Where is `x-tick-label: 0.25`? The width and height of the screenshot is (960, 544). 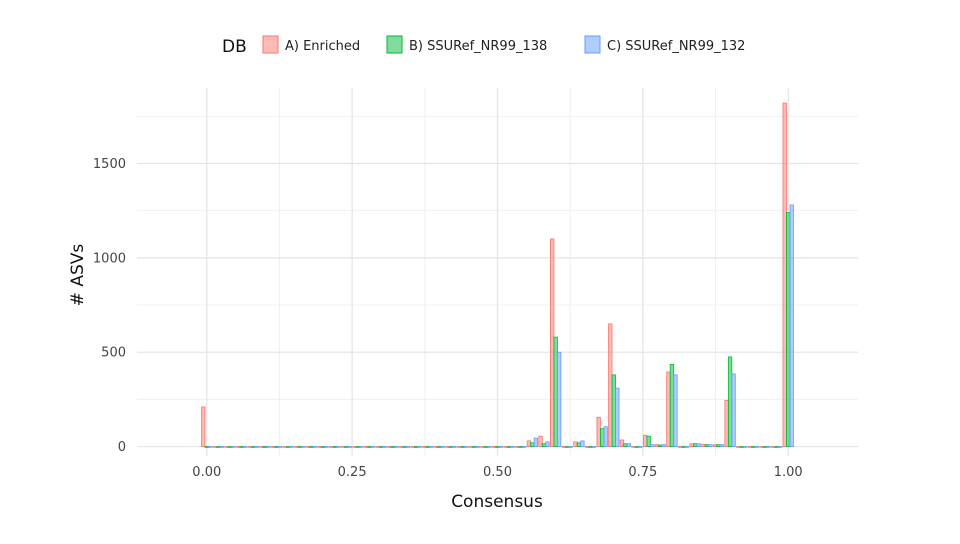
x-tick-label: 0.25 is located at coordinates (352, 472).